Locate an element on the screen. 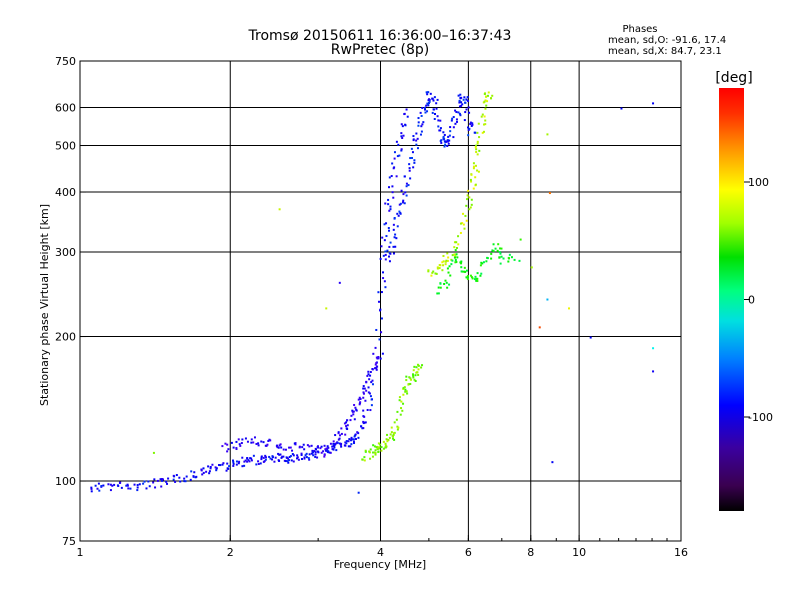  y-tick-label: 100 is located at coordinates (65, 481).